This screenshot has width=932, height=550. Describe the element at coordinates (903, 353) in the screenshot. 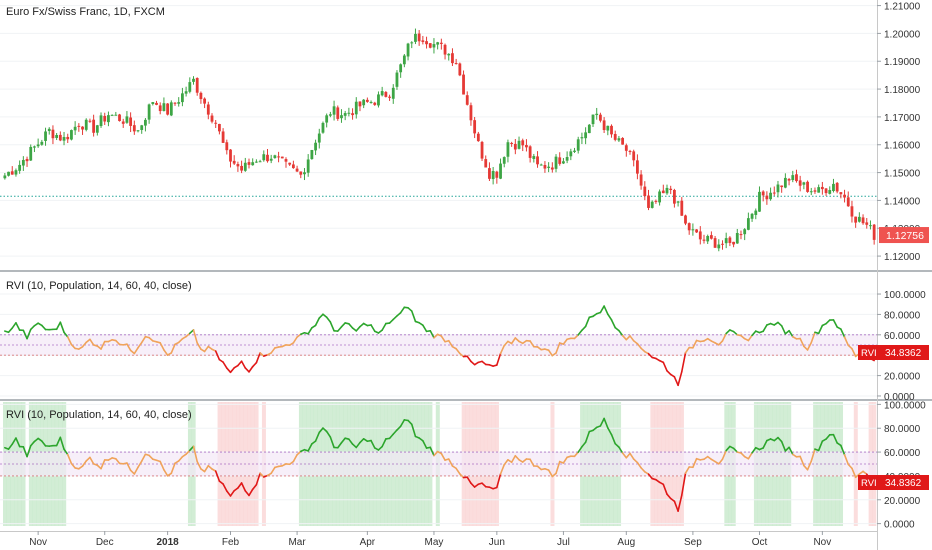

I see `rvi-last-value: 34.8362` at that location.